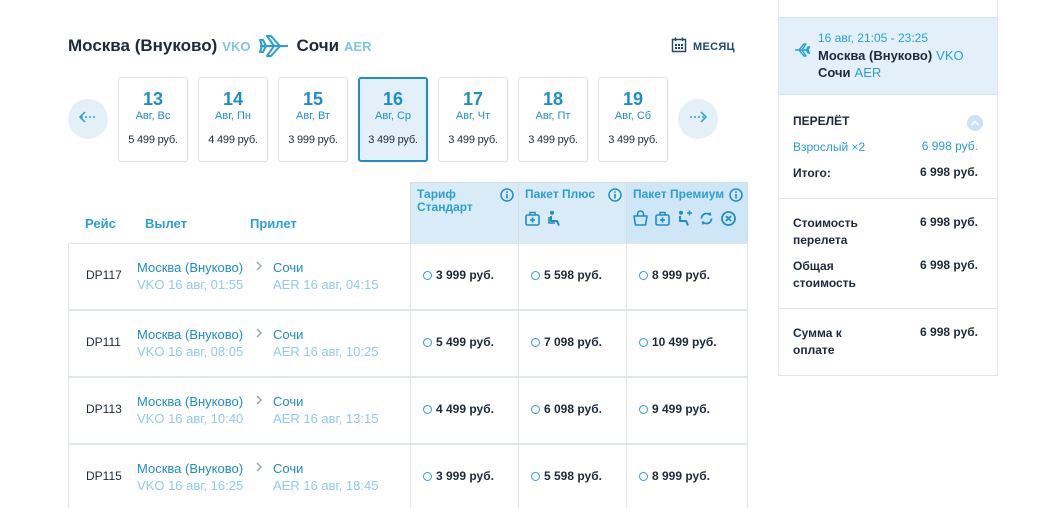  I want to click on overall-cost-label: Общая стоимость, so click(824, 274).